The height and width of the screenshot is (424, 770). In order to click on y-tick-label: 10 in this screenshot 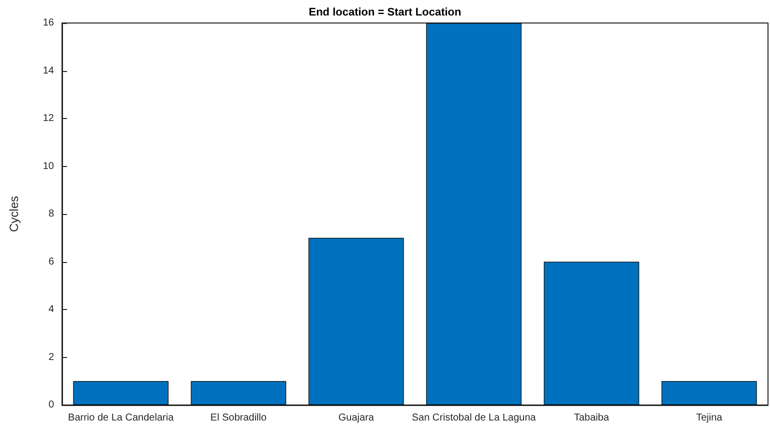, I will do `click(48, 166)`.